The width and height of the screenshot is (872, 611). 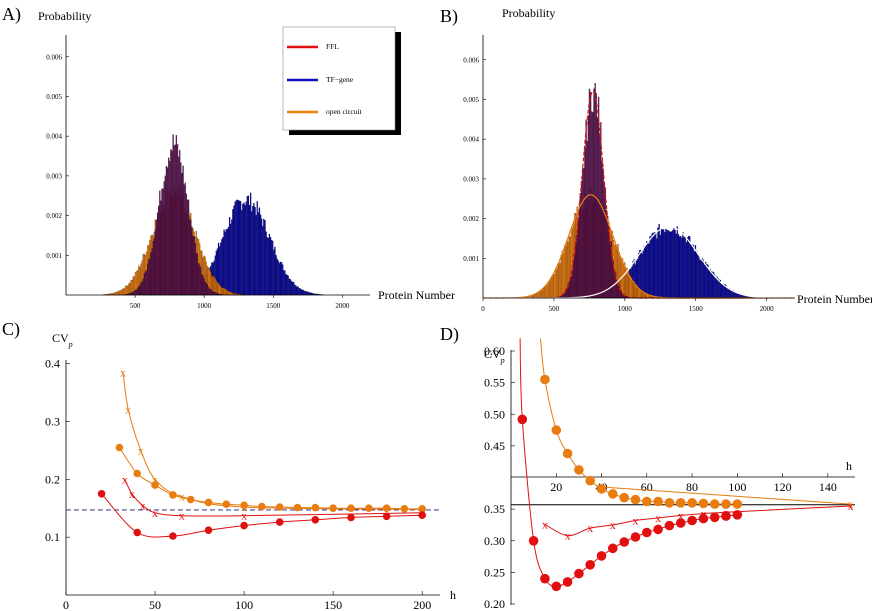 What do you see at coordinates (834, 299) in the screenshot?
I see `panel-b-x-label: Protein Number` at bounding box center [834, 299].